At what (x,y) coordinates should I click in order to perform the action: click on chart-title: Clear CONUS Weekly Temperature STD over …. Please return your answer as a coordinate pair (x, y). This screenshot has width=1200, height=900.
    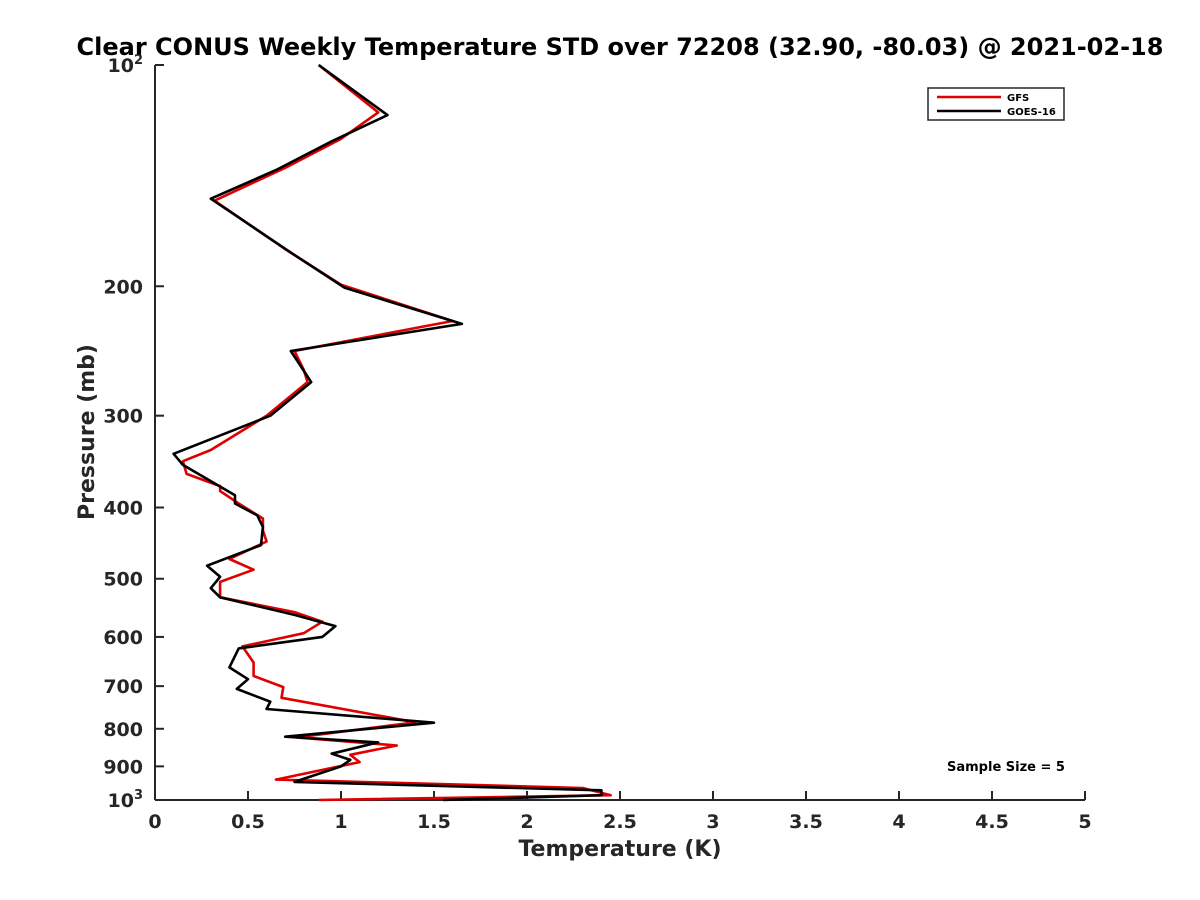
    Looking at the image, I should click on (620, 47).